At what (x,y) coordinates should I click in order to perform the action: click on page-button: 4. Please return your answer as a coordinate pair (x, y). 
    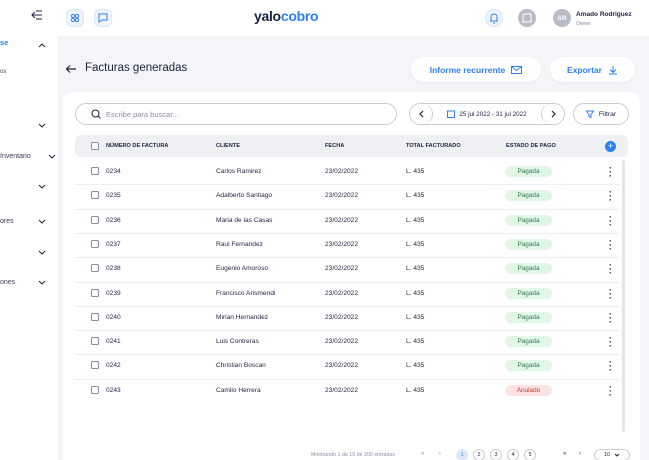
    Looking at the image, I should click on (513, 454).